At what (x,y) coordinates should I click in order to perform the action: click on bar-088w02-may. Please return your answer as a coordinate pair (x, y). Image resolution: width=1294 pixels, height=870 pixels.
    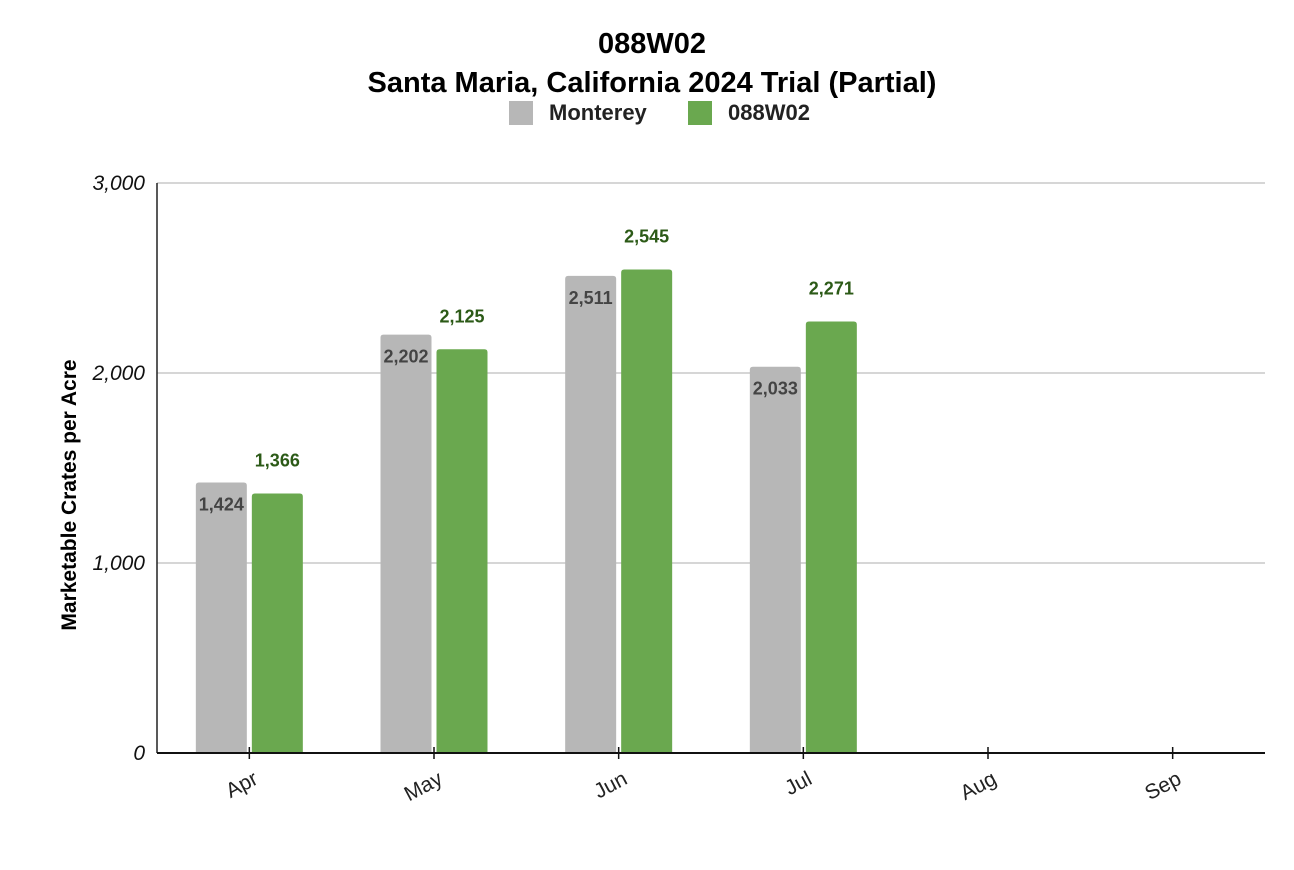
    Looking at the image, I should click on (462, 551).